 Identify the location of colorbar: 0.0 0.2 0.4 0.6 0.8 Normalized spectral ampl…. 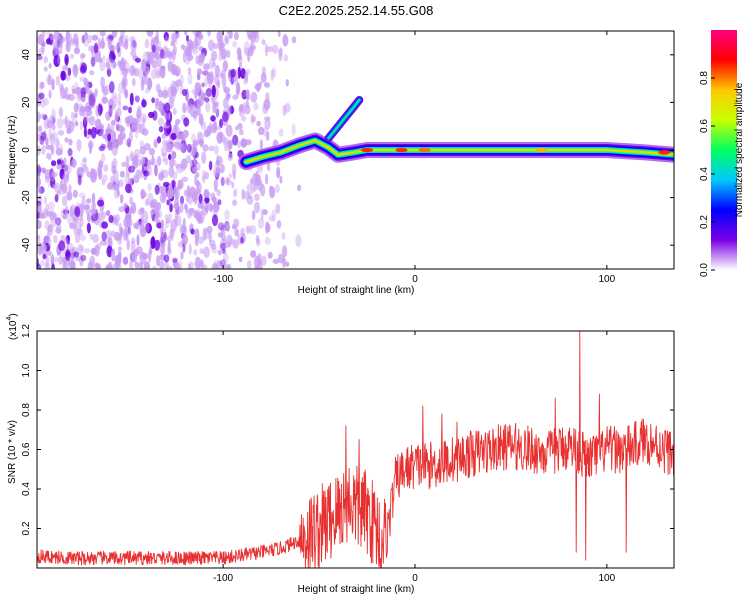
(722, 153).